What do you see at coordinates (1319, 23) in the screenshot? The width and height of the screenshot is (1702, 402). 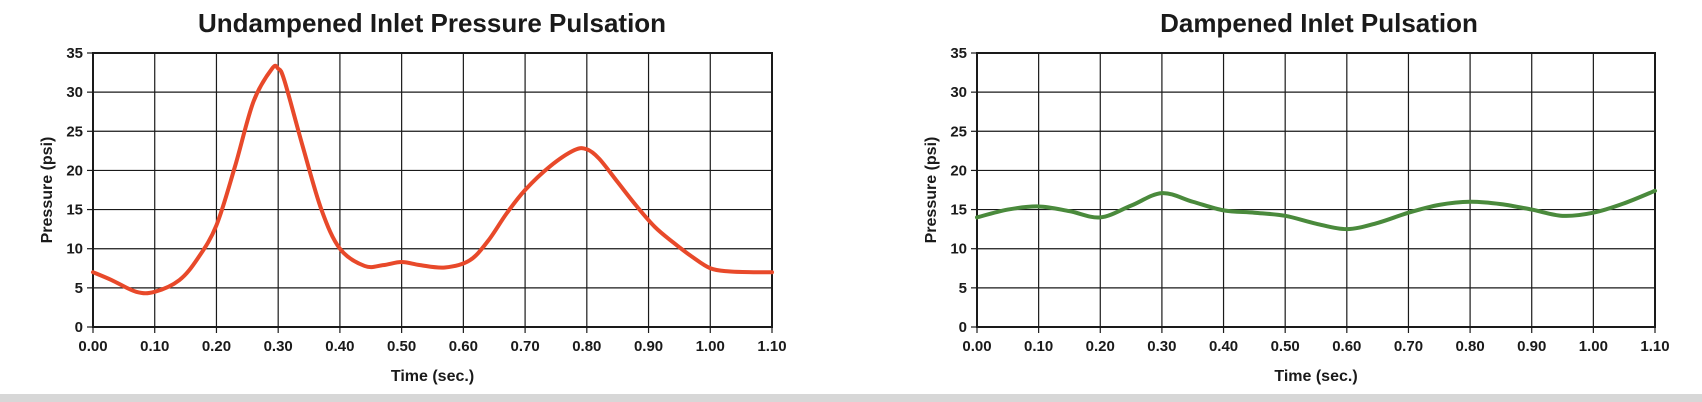 I see `chart-title: Dampened Inlet Pulsation` at bounding box center [1319, 23].